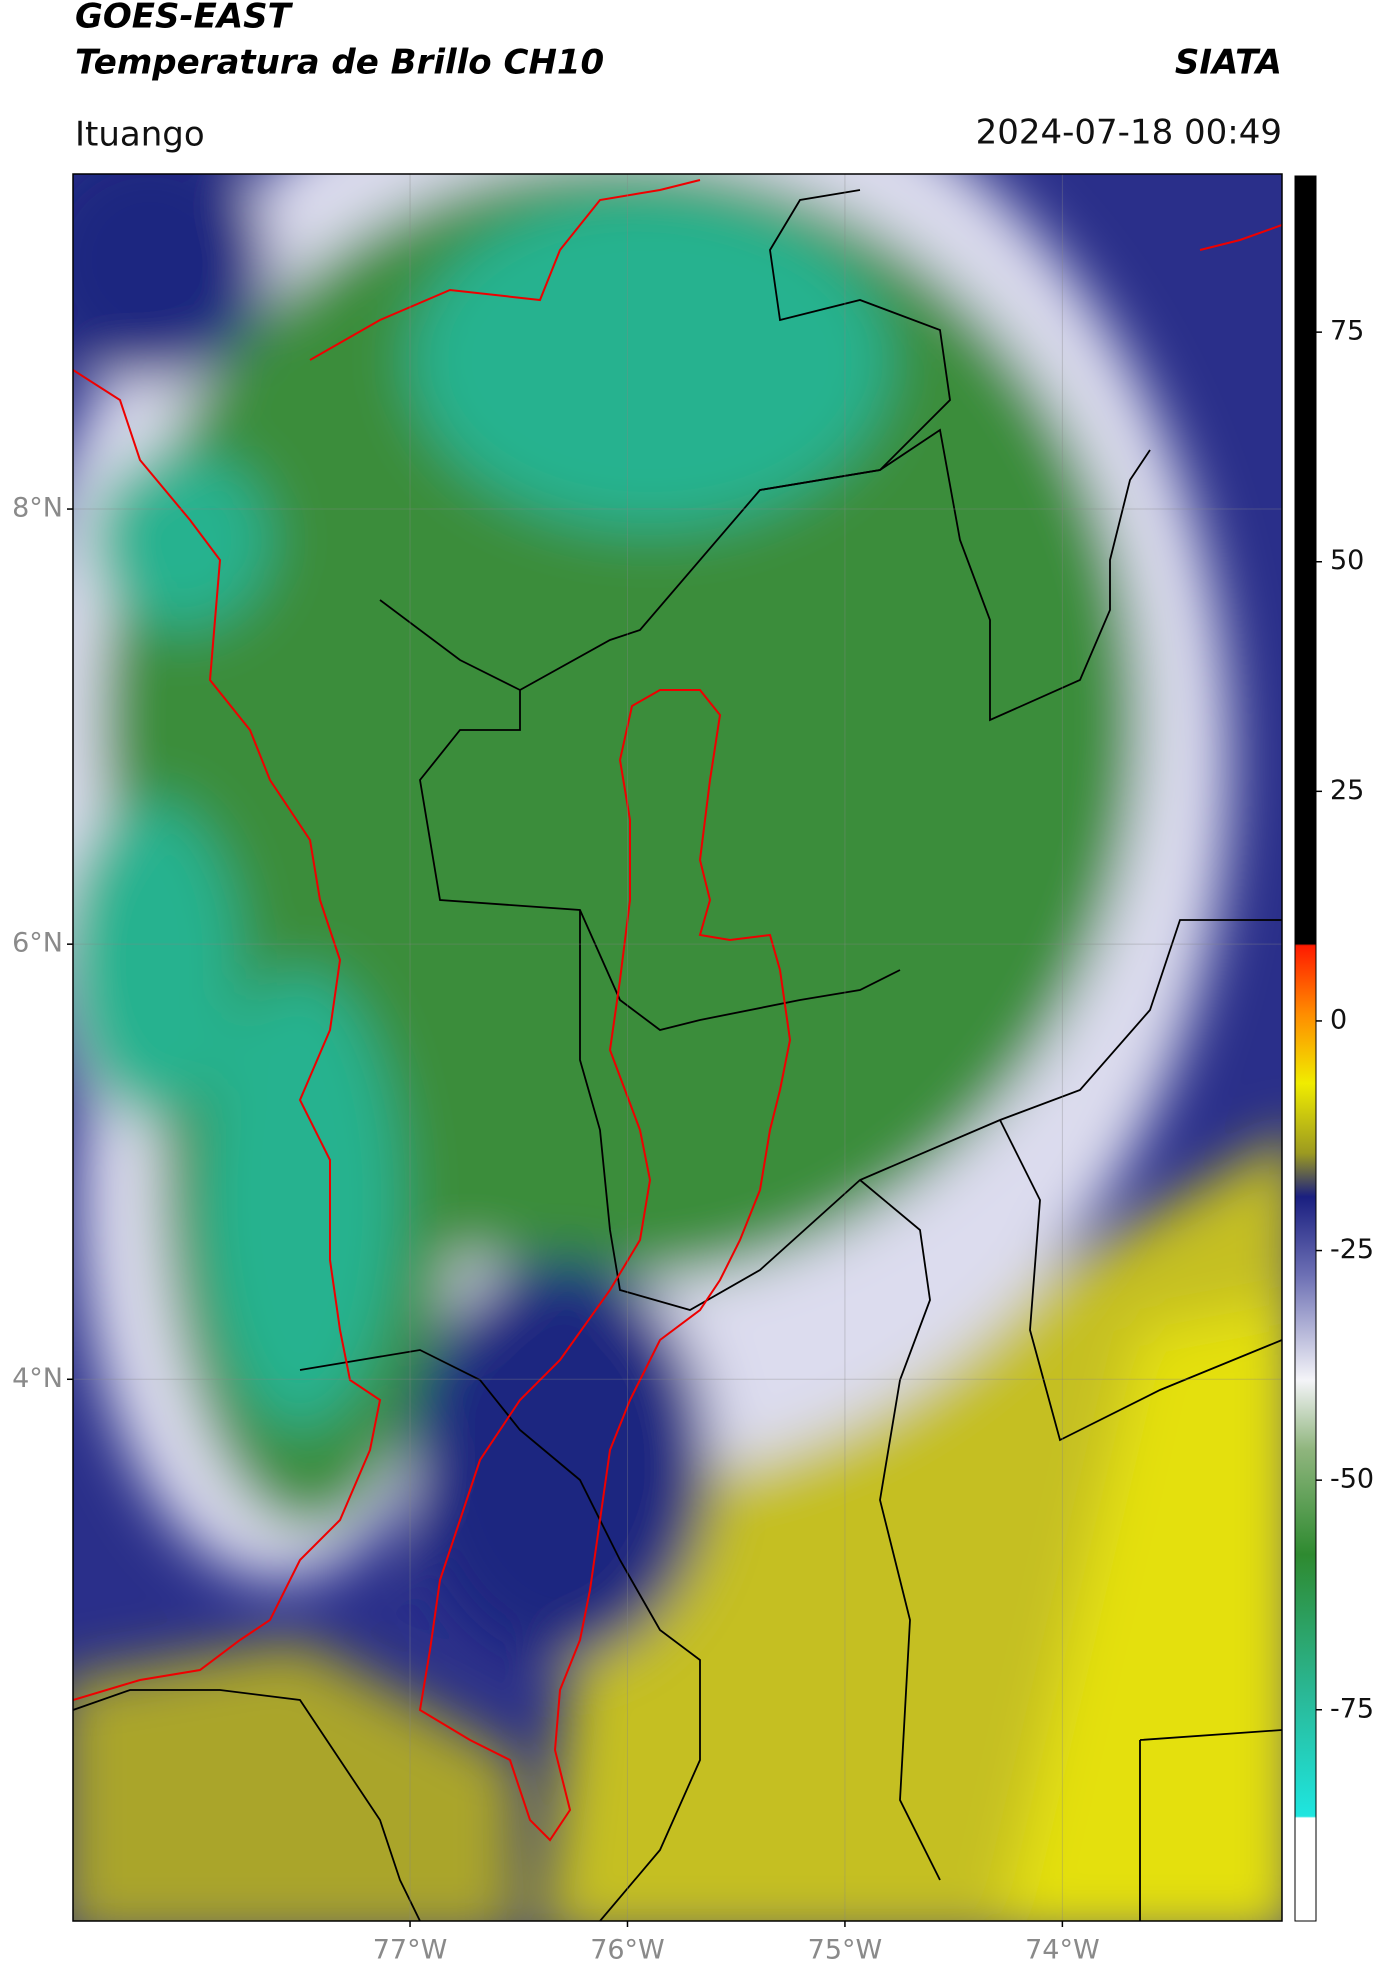 The width and height of the screenshot is (1384, 1985). I want to click on colorbar-tick-label: 75, so click(1347, 331).